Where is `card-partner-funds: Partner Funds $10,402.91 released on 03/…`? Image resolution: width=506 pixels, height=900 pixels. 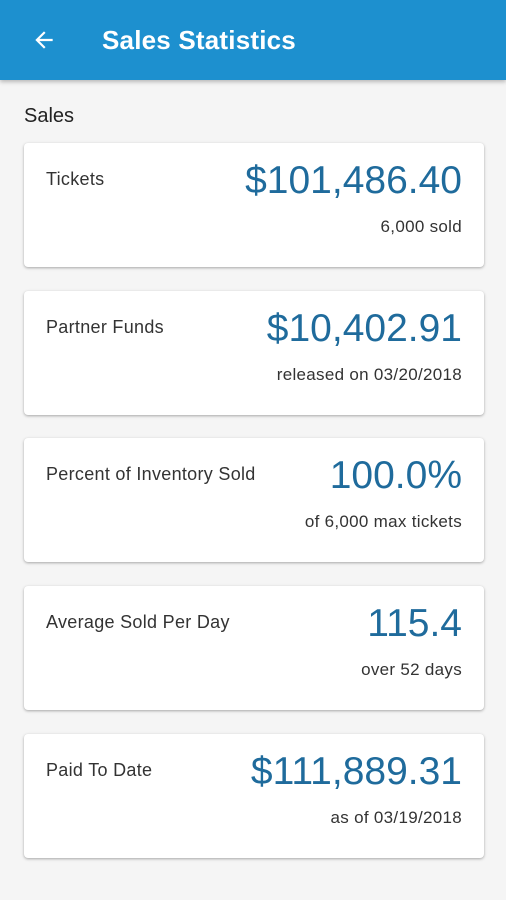 card-partner-funds: Partner Funds $10,402.91 released on 03/… is located at coordinates (254, 353).